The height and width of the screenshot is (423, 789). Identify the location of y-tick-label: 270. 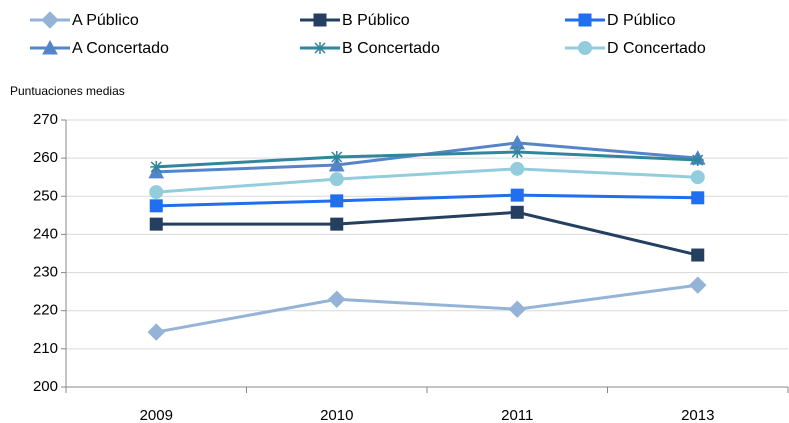
(45, 119).